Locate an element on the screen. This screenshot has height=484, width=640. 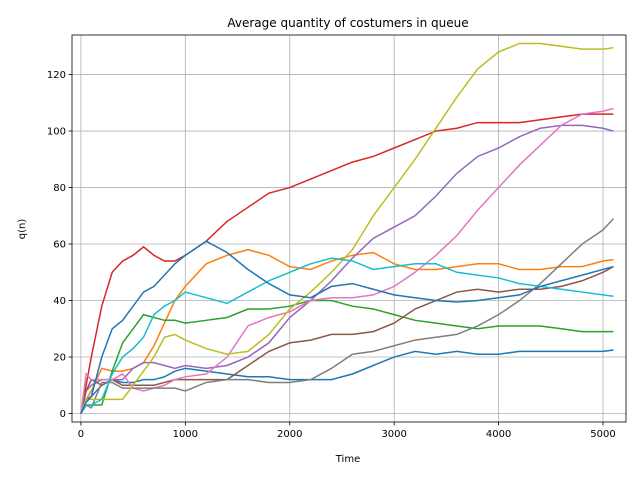
y-tick-label: 120 is located at coordinates (56, 75).